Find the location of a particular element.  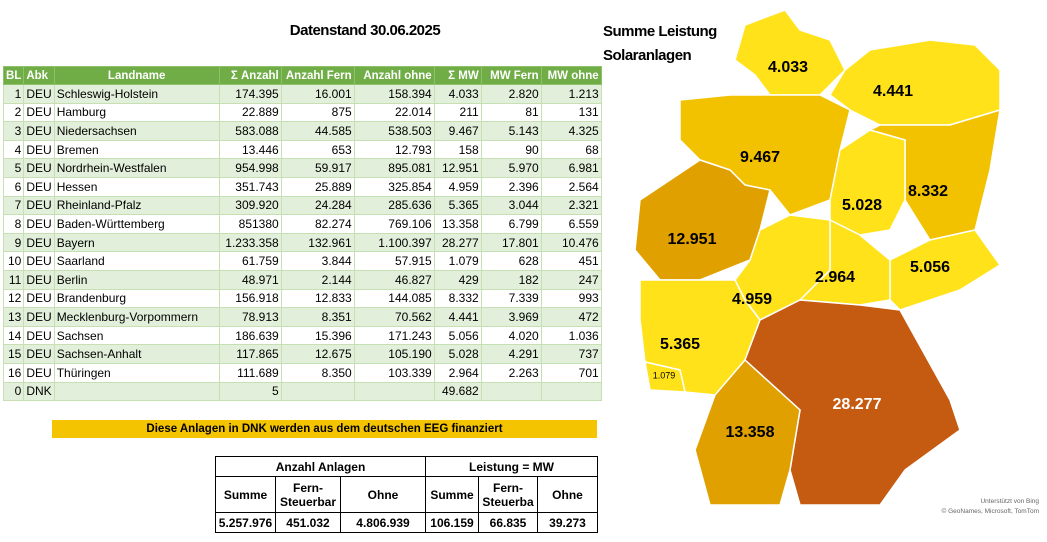

cell: 583.088 is located at coordinates (250, 131).